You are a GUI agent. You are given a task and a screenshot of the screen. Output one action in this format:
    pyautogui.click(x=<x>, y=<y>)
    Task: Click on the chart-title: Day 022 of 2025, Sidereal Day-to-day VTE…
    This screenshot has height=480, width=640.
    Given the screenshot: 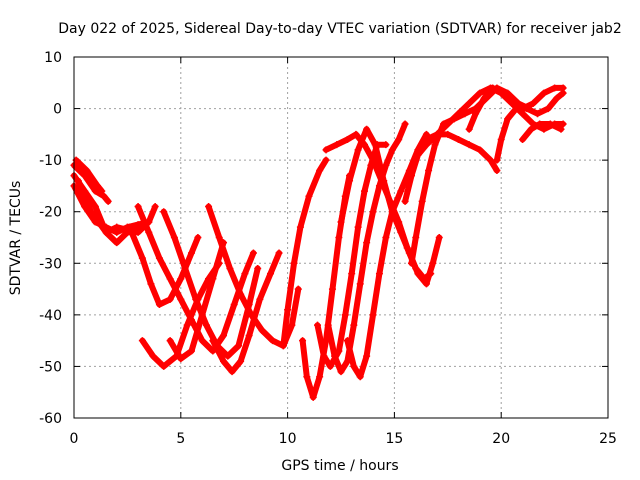 What is the action you would take?
    pyautogui.click(x=339, y=29)
    